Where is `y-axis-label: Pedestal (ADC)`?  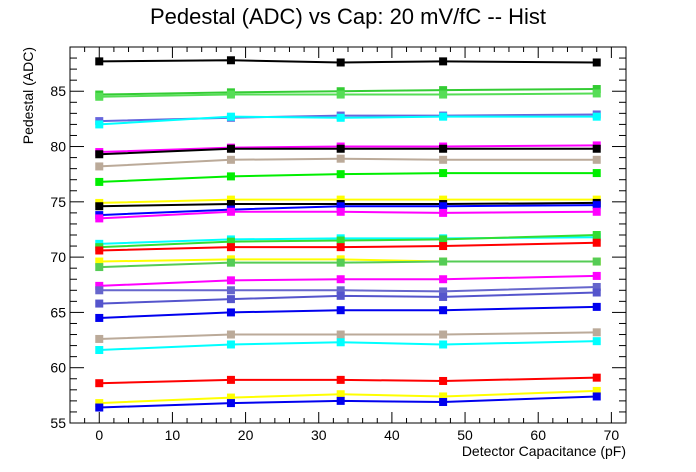 y-axis-label: Pedestal (ADC) is located at coordinates (28, 95).